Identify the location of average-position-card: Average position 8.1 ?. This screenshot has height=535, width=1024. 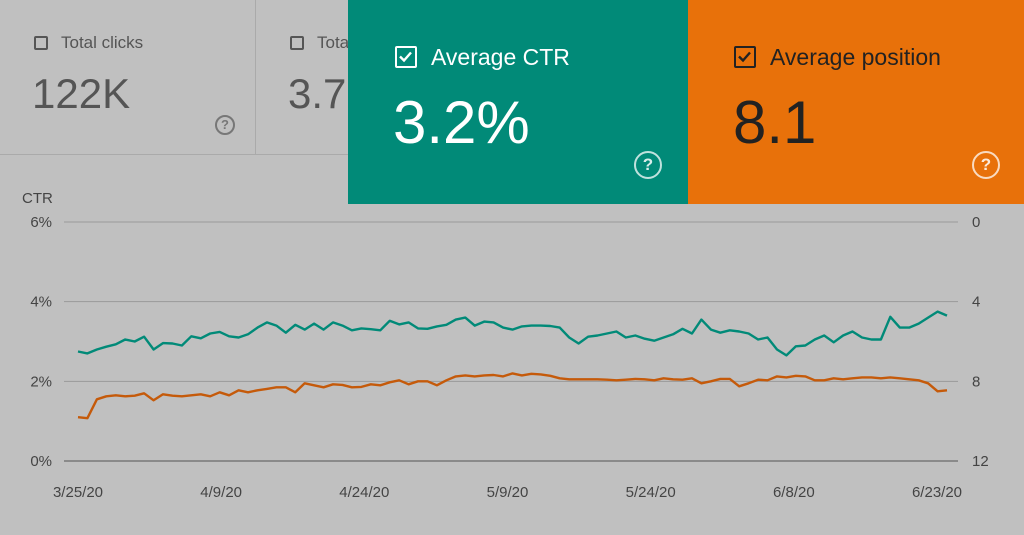
(856, 102).